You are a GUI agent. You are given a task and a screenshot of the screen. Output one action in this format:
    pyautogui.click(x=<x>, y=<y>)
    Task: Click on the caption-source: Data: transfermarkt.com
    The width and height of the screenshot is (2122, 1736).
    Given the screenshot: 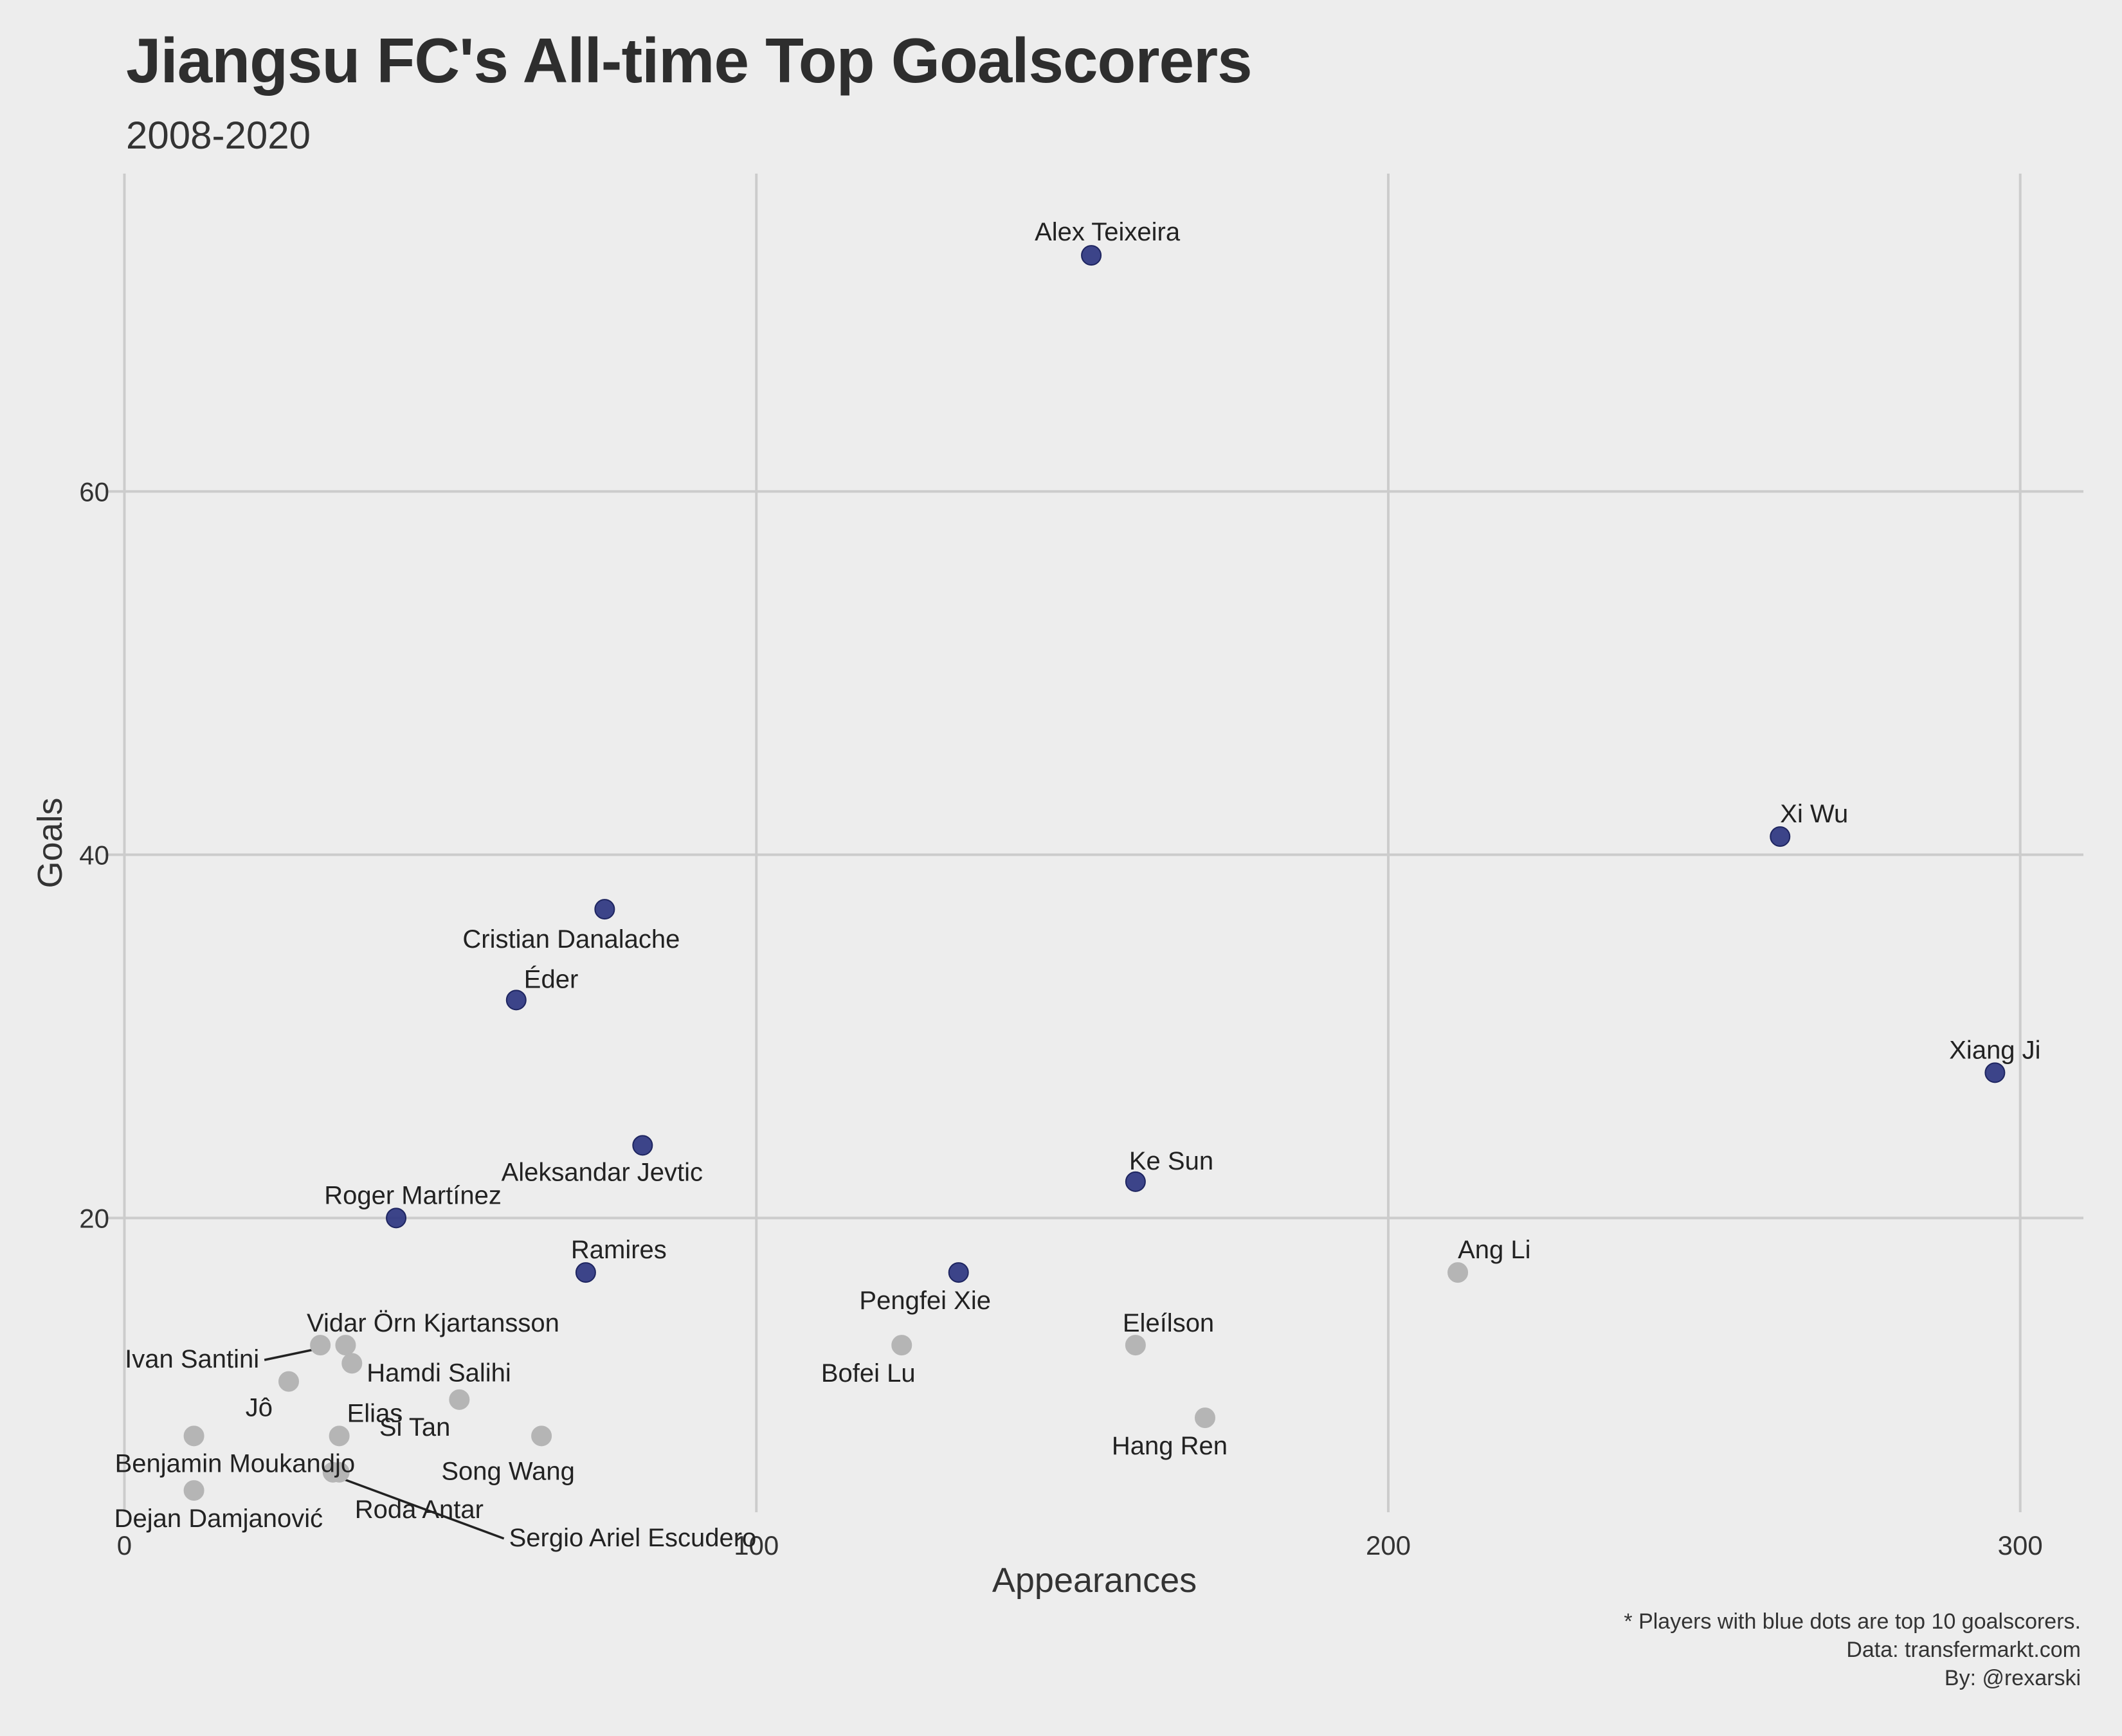 What is the action you would take?
    pyautogui.click(x=1963, y=1650)
    